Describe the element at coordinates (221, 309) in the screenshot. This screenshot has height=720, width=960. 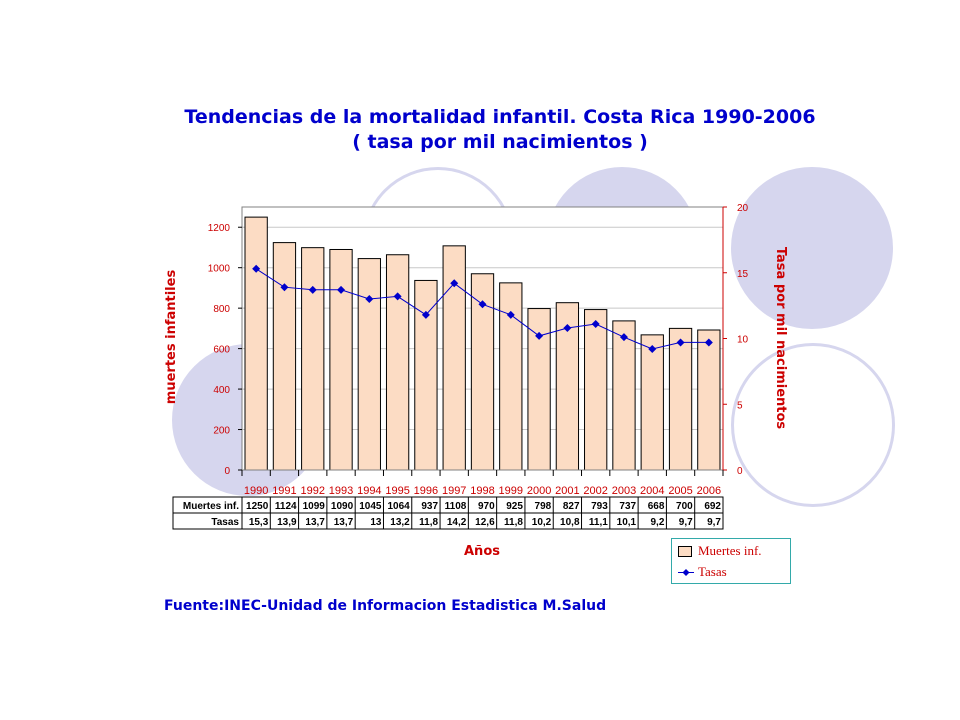
I see `y-tick-label: 800` at that location.